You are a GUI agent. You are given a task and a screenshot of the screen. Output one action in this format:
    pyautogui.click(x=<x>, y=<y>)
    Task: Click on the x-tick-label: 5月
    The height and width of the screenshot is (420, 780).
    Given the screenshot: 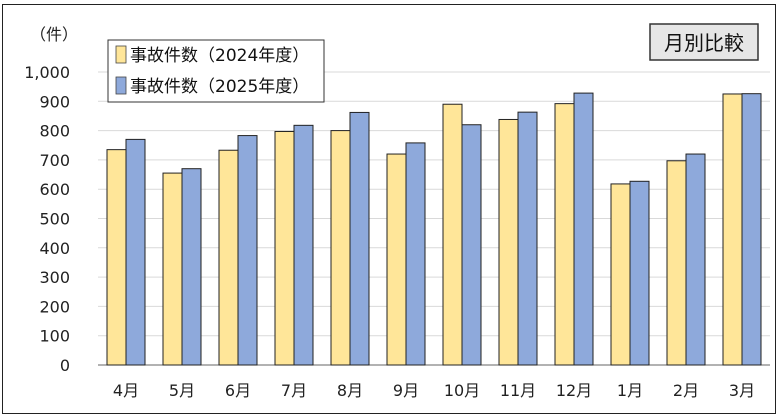 What is the action you would take?
    pyautogui.click(x=182, y=390)
    